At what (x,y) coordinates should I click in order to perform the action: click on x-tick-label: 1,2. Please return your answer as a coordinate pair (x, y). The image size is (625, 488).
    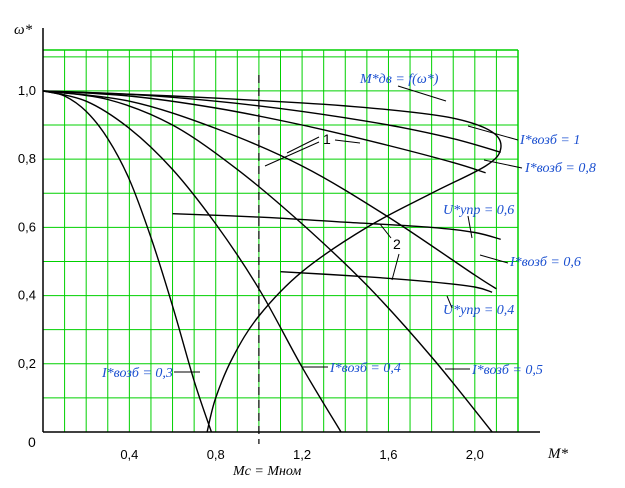
    Looking at the image, I should click on (302, 454).